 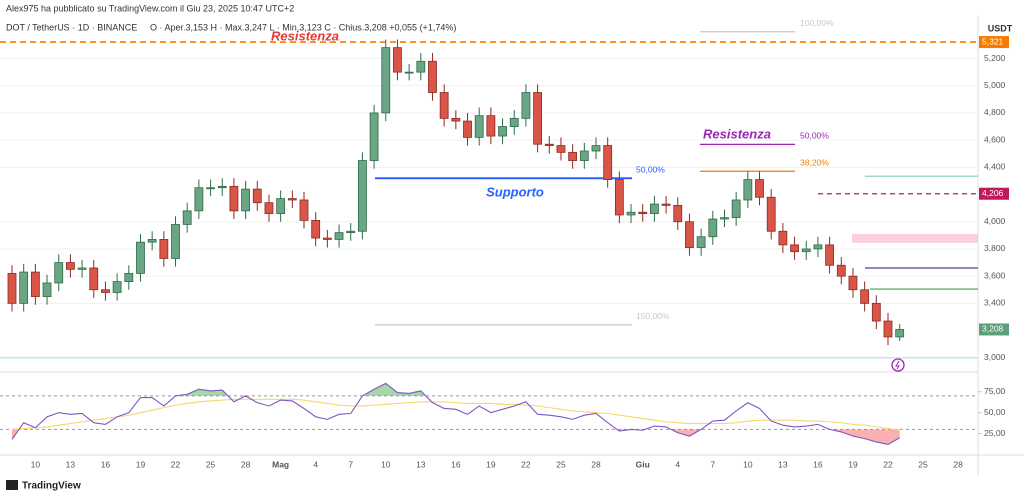 What do you see at coordinates (515, 191) in the screenshot?
I see `annotation: Supporto` at bounding box center [515, 191].